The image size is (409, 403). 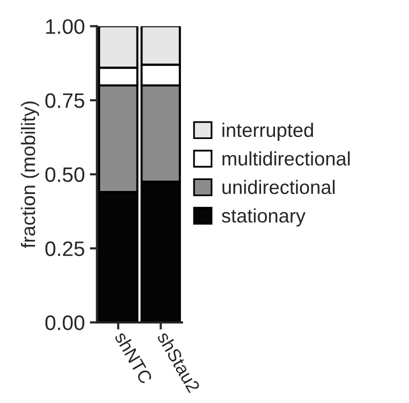 I want to click on legend-label: interrupted, so click(x=267, y=131).